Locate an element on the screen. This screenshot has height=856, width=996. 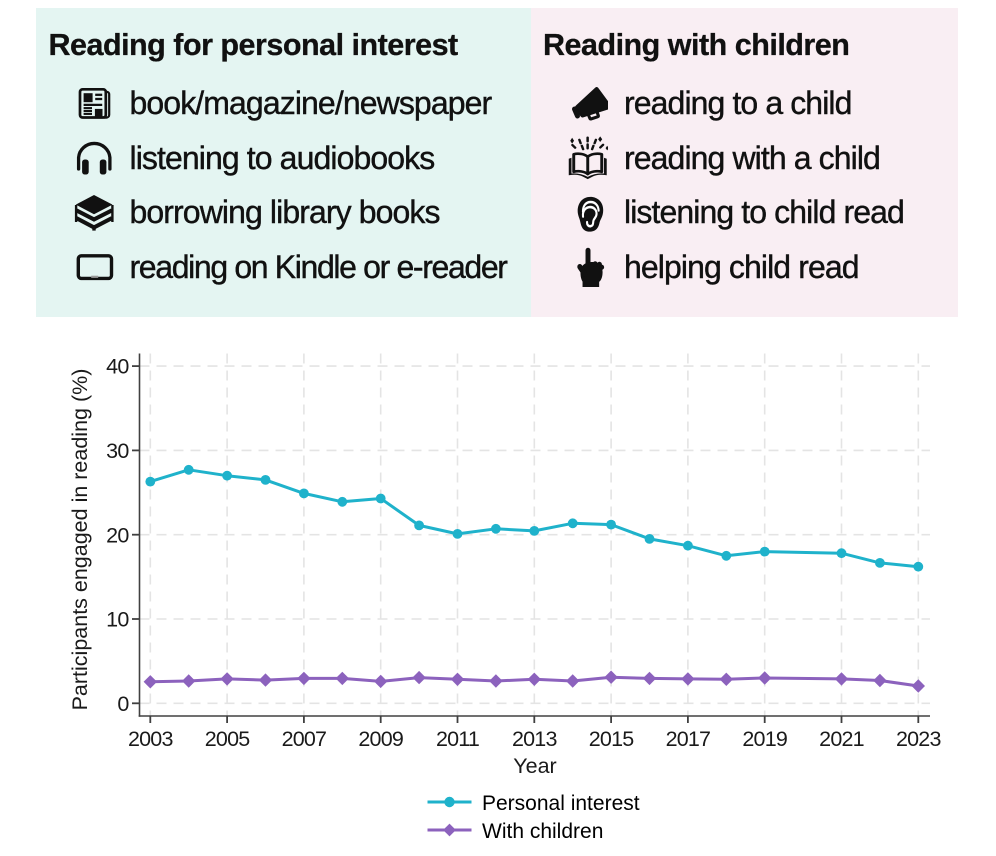
svg-text:Participants engaged in readin: Participants engaged in reading (%) is located at coordinates (80, 540).